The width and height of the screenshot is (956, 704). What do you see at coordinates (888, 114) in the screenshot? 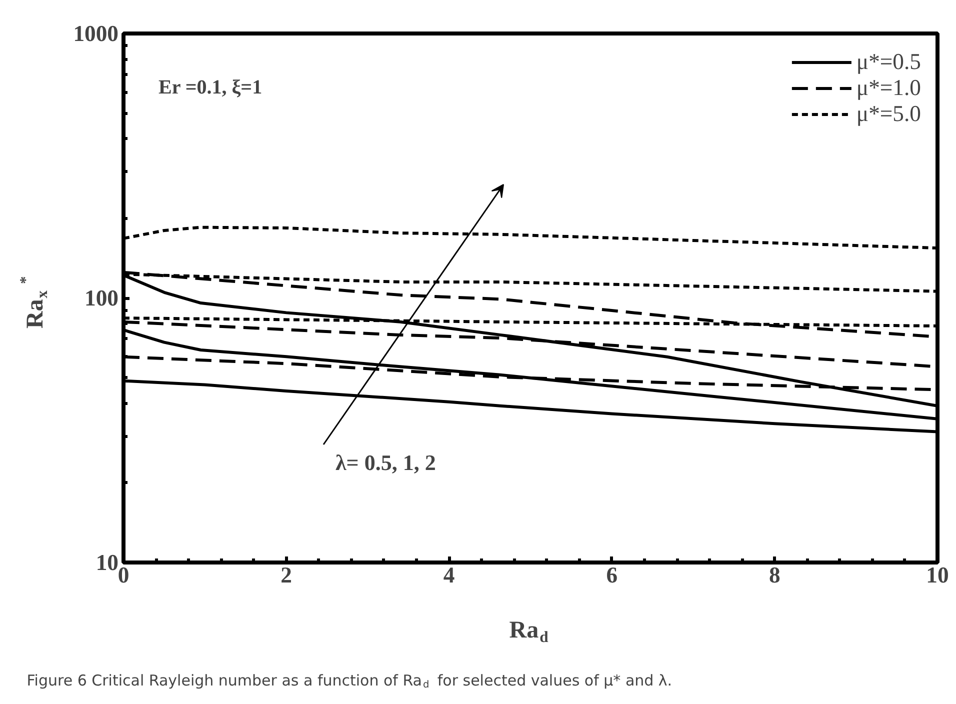
I see `legend-label: μ*=5.0` at bounding box center [888, 114].